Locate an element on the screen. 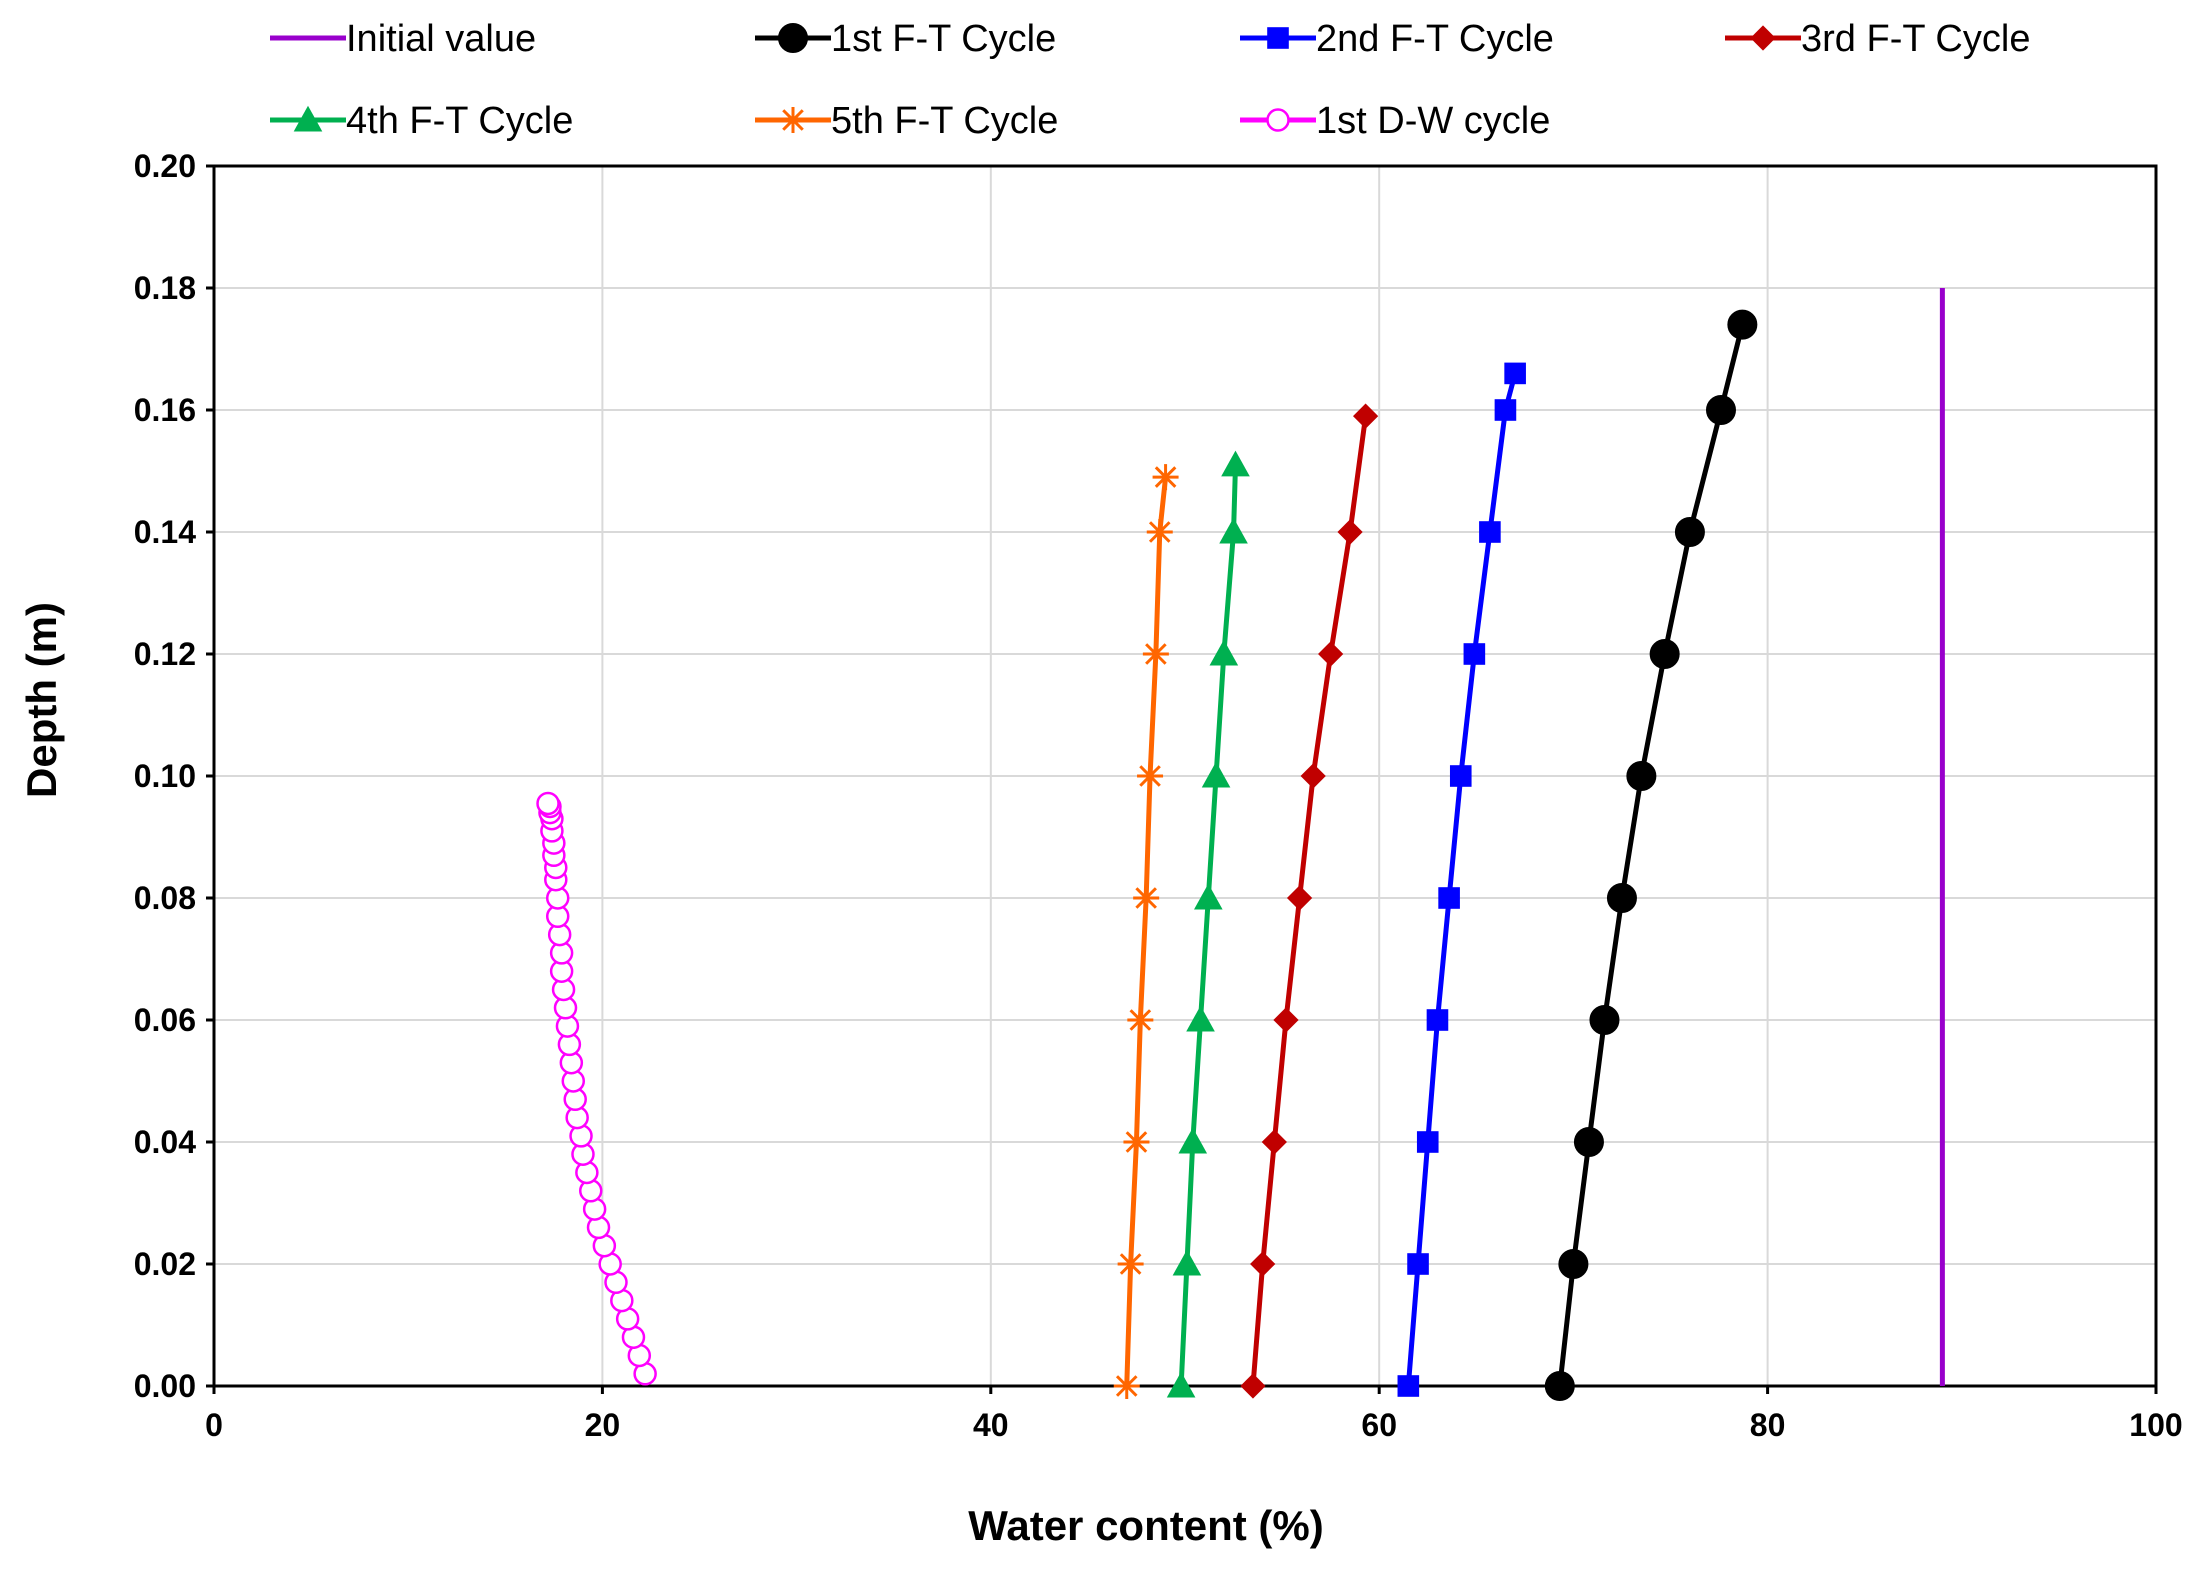 This screenshot has width=2204, height=1569. y-tick-label: 0.18 is located at coordinates (165, 288).